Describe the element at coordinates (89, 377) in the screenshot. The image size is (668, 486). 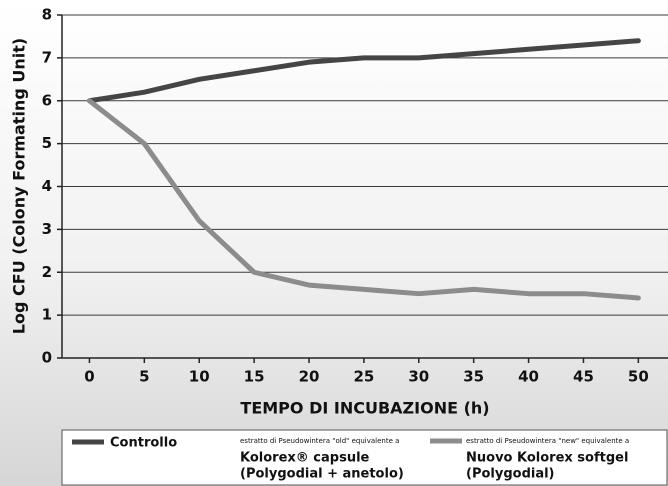
I see `x-tick-label: 0` at that location.